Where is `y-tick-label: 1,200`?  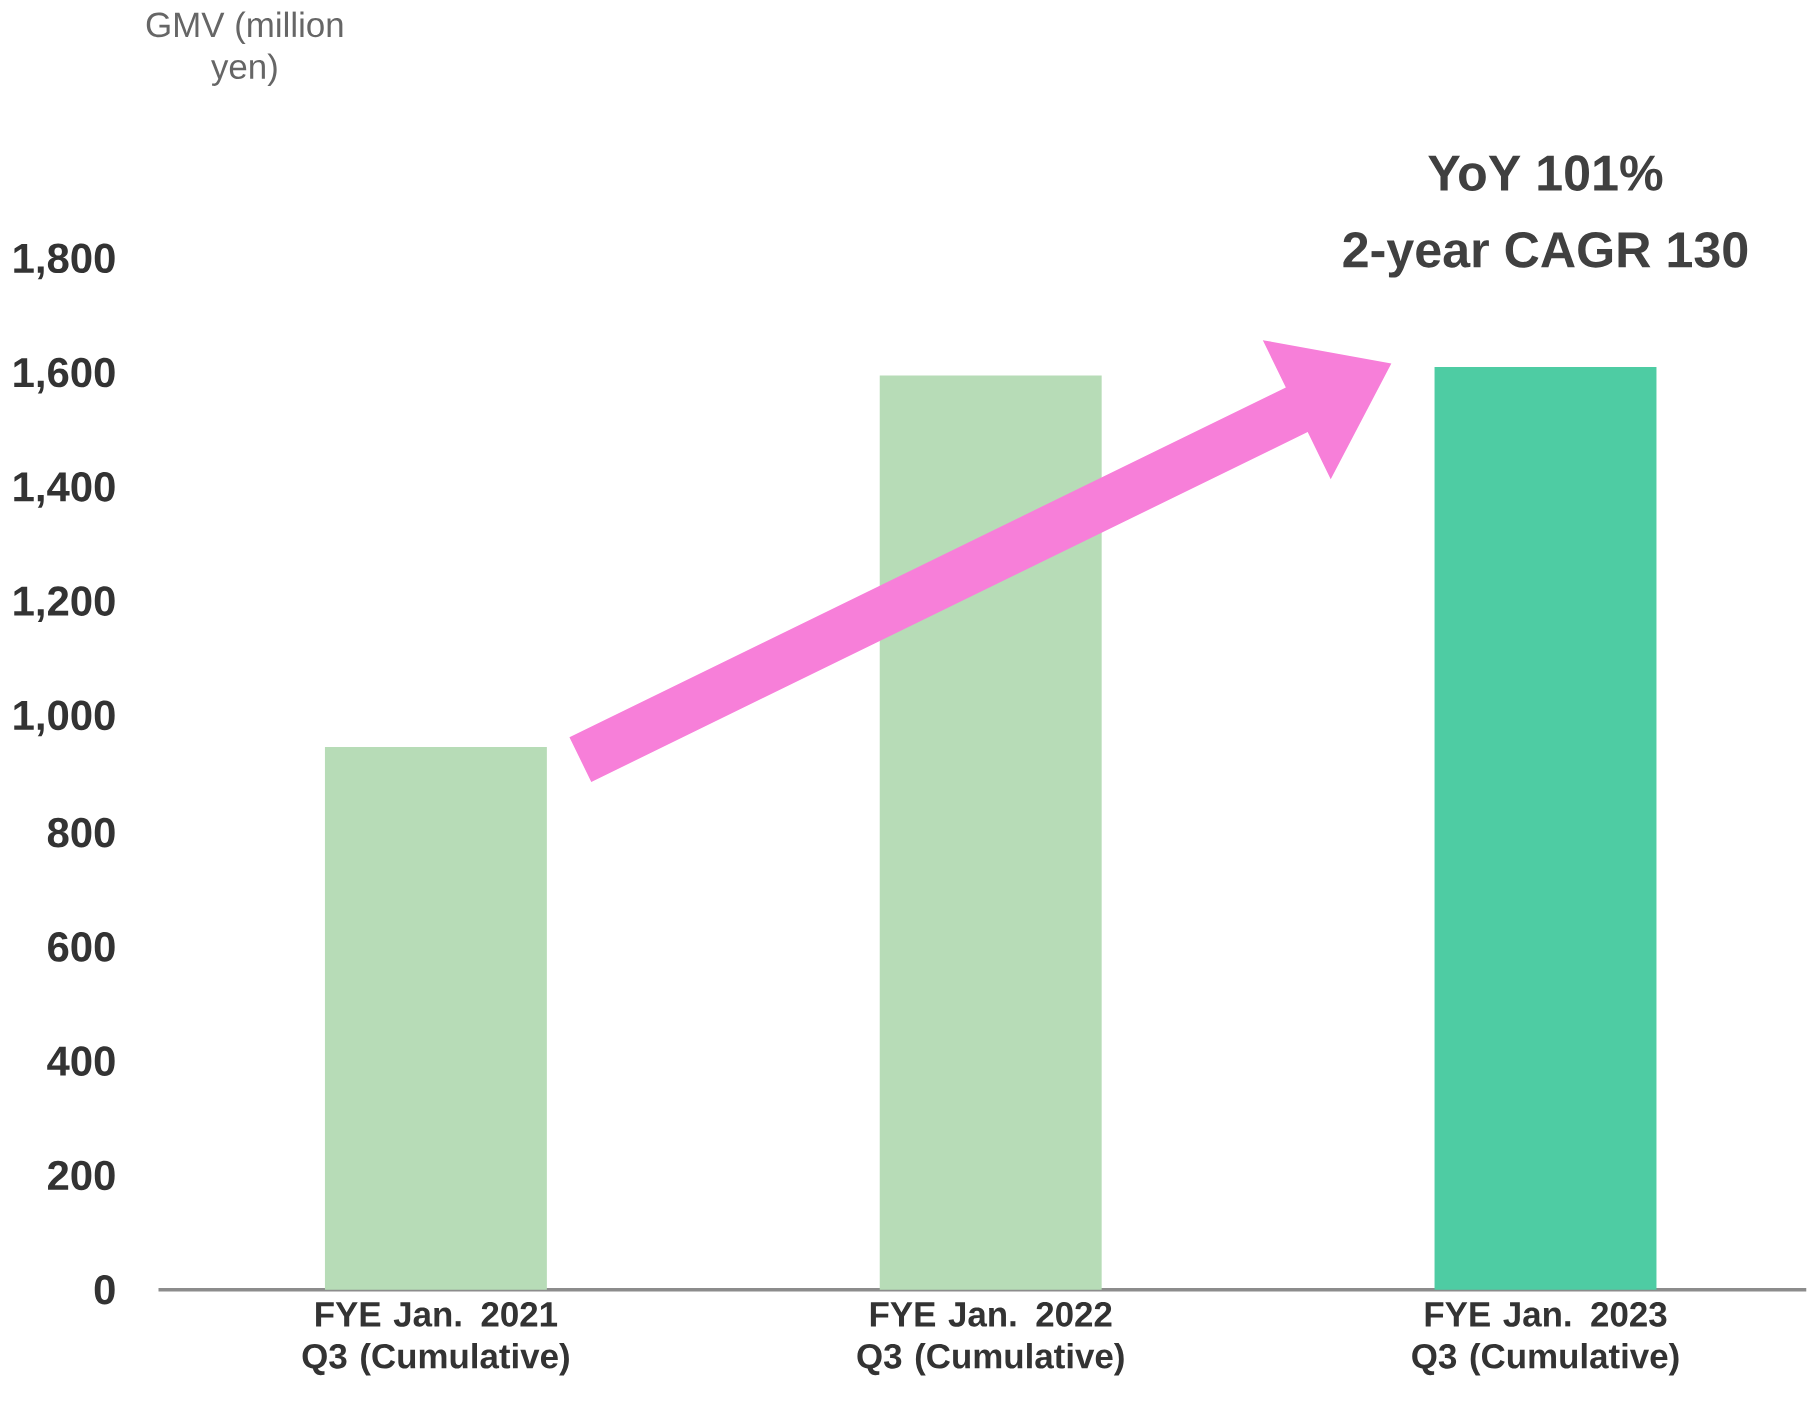
y-tick-label: 1,200 is located at coordinates (64, 604).